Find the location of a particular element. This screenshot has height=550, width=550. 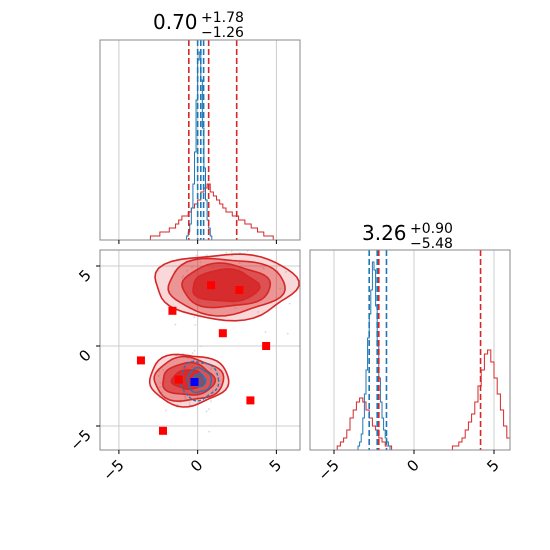

y-tick-labels: 5 0 −5 is located at coordinates (80, 360).